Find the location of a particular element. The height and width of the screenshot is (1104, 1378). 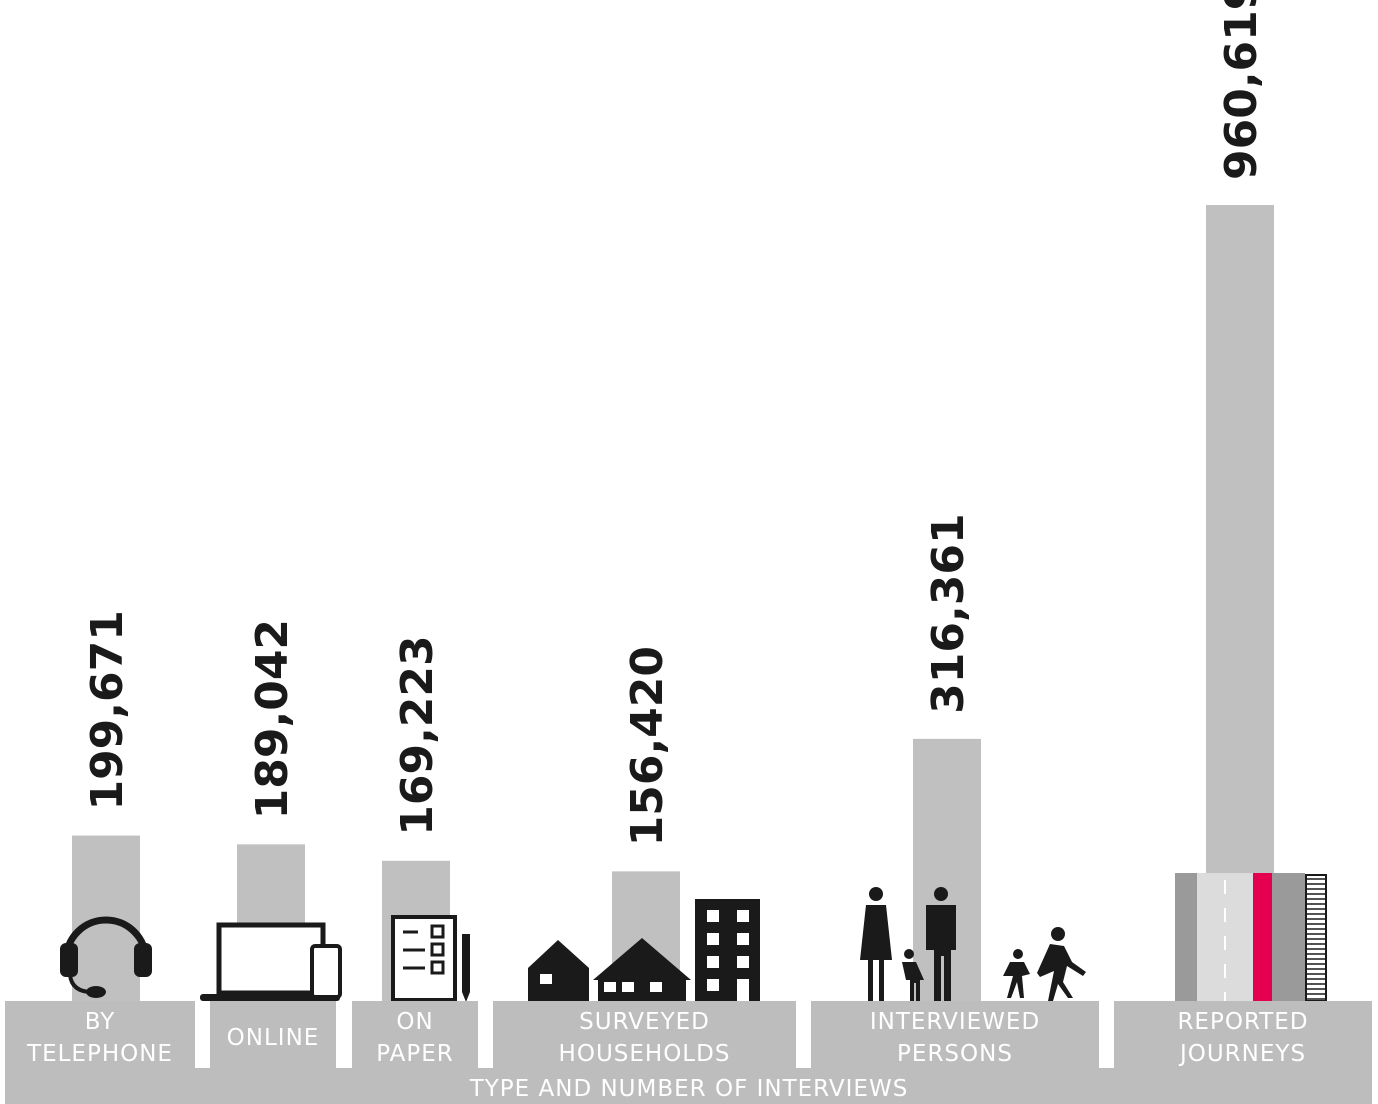

caption-bar is located at coordinates (688, 1086).